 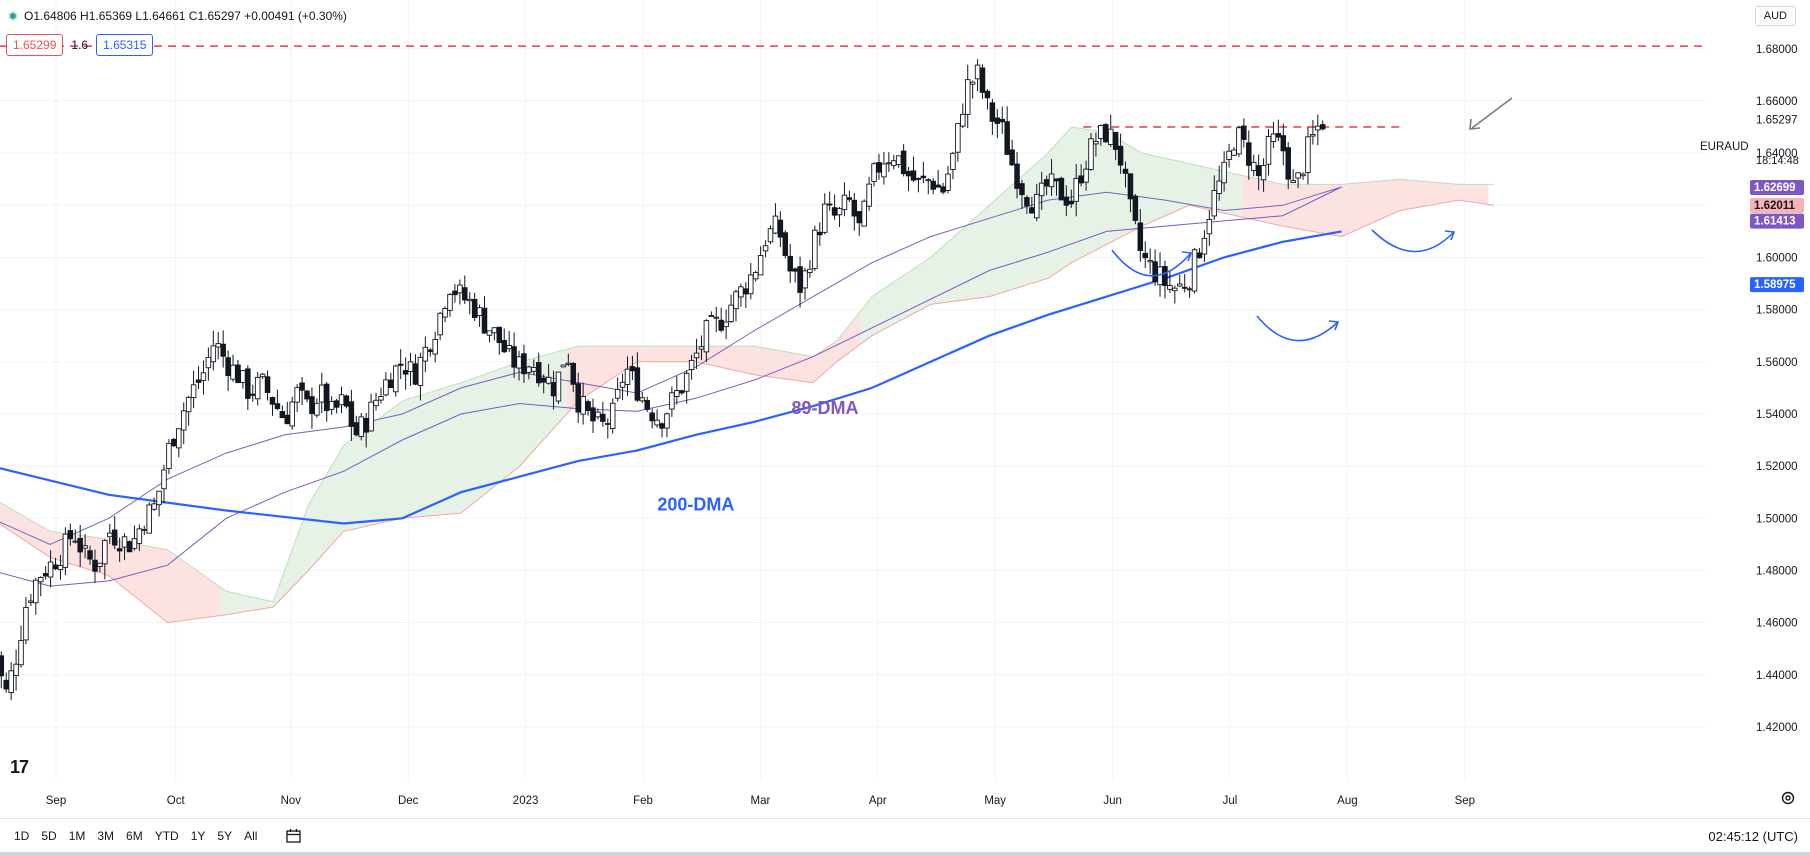 I want to click on currency-selector: AUD, so click(x=1775, y=16).